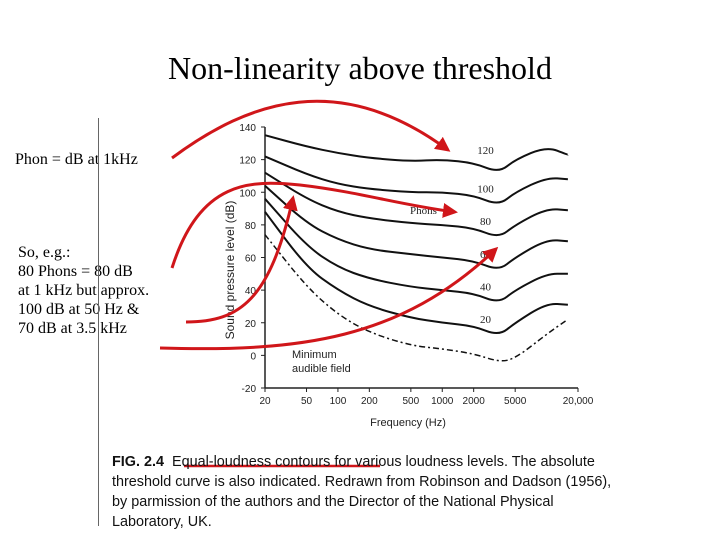  What do you see at coordinates (247, 193) in the screenshot?
I see `y-tick-label: 100` at bounding box center [247, 193].